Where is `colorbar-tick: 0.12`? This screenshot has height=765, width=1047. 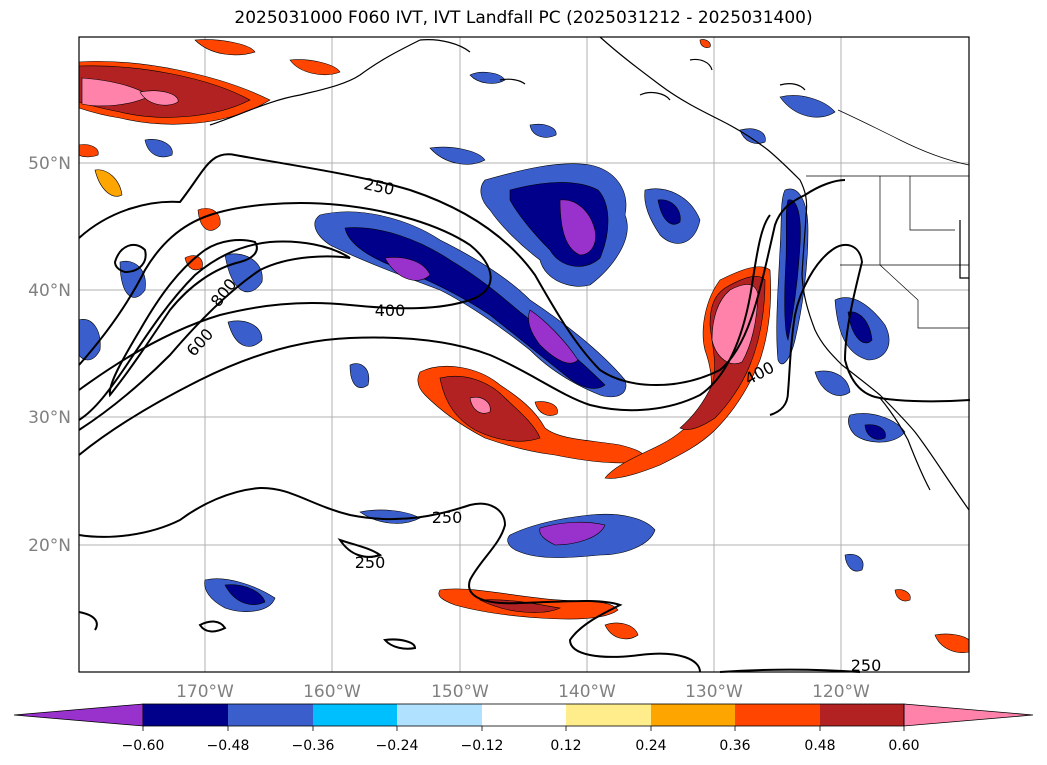
colorbar-tick: 0.12 is located at coordinates (565, 746).